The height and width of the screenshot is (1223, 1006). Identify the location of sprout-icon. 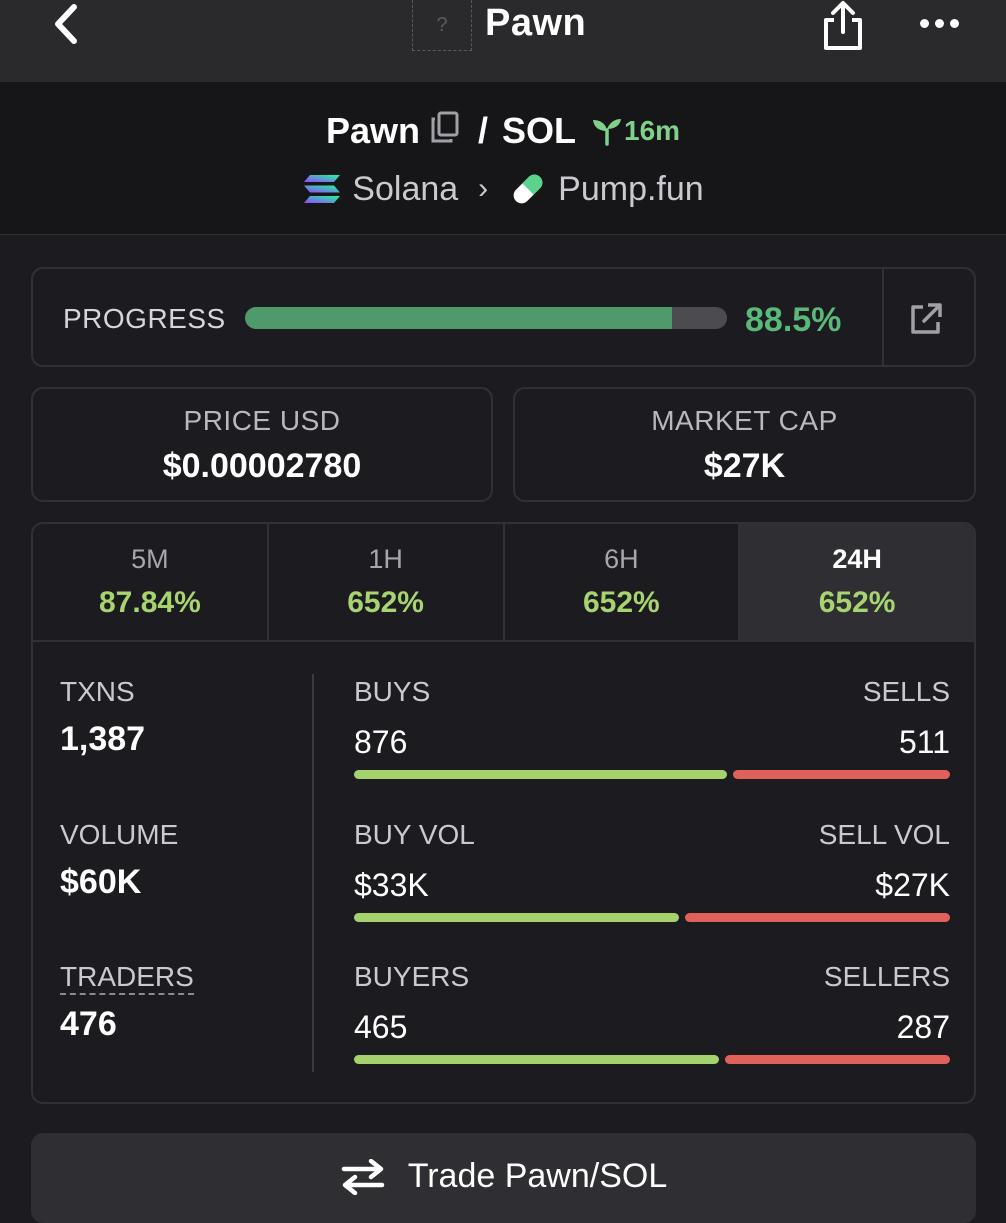
(607, 132).